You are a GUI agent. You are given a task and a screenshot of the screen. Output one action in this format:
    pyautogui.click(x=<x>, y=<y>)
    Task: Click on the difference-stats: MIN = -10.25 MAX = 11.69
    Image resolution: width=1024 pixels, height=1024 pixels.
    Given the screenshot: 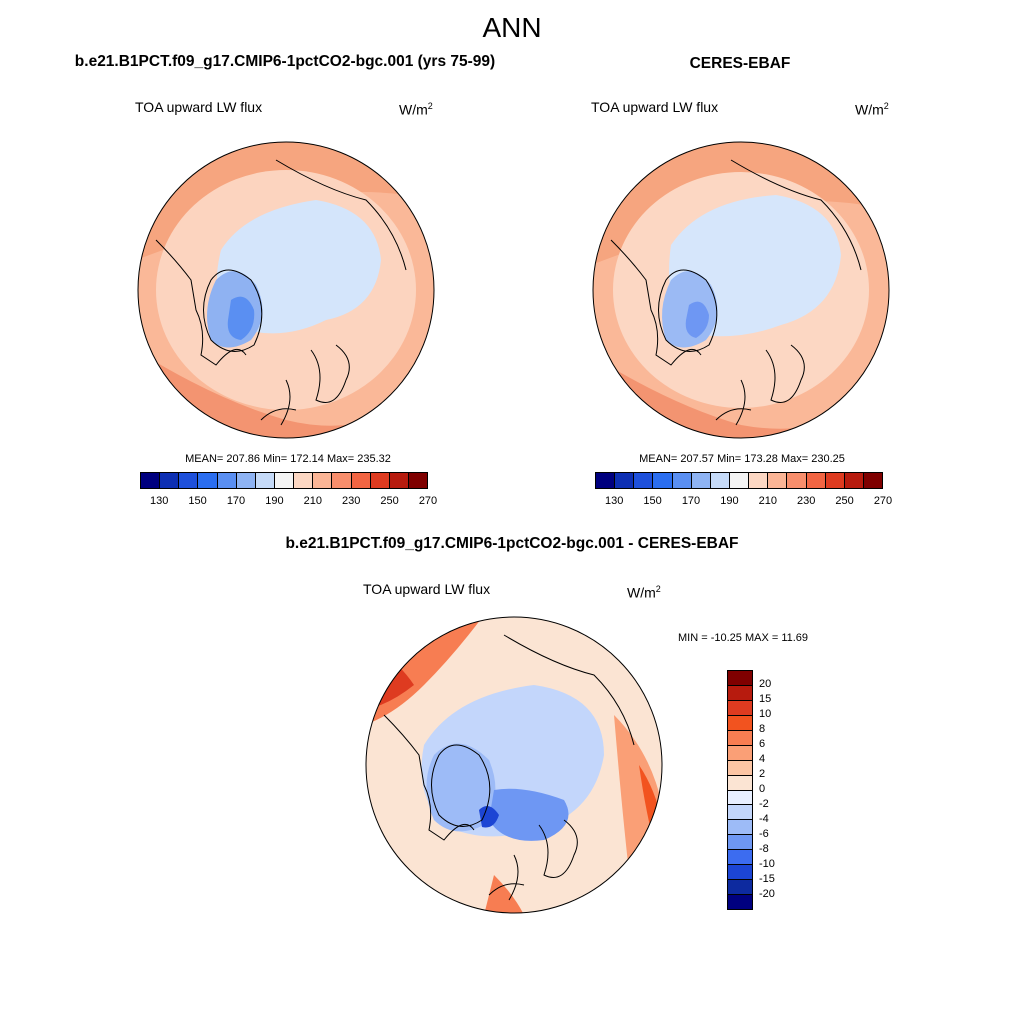 What is the action you would take?
    pyautogui.click(x=743, y=638)
    